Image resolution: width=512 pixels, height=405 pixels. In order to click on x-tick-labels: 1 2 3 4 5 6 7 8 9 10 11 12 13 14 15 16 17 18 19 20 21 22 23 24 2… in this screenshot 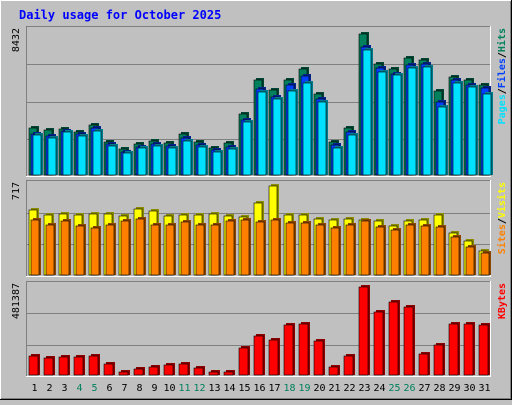, I will do `click(260, 388)`.